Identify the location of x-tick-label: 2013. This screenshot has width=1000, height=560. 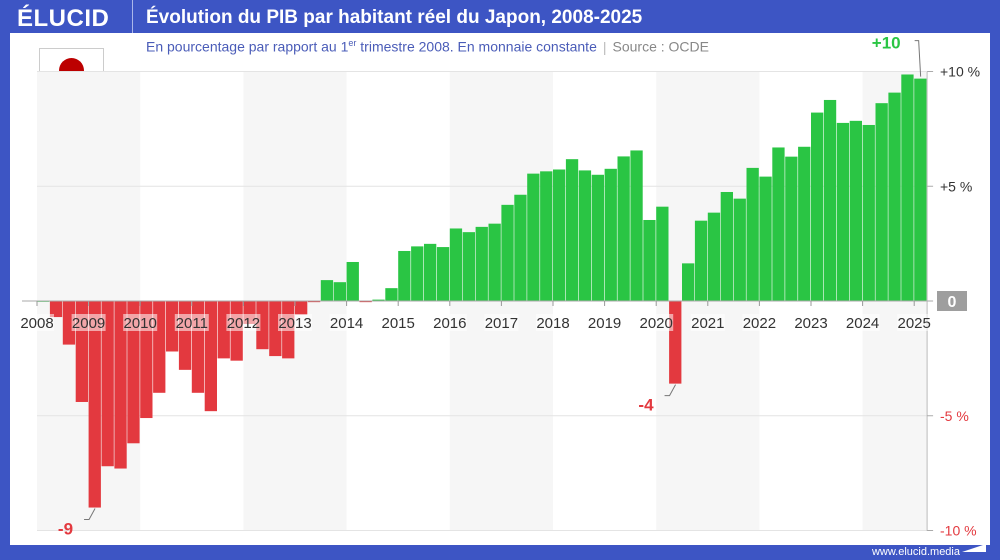
(294, 323).